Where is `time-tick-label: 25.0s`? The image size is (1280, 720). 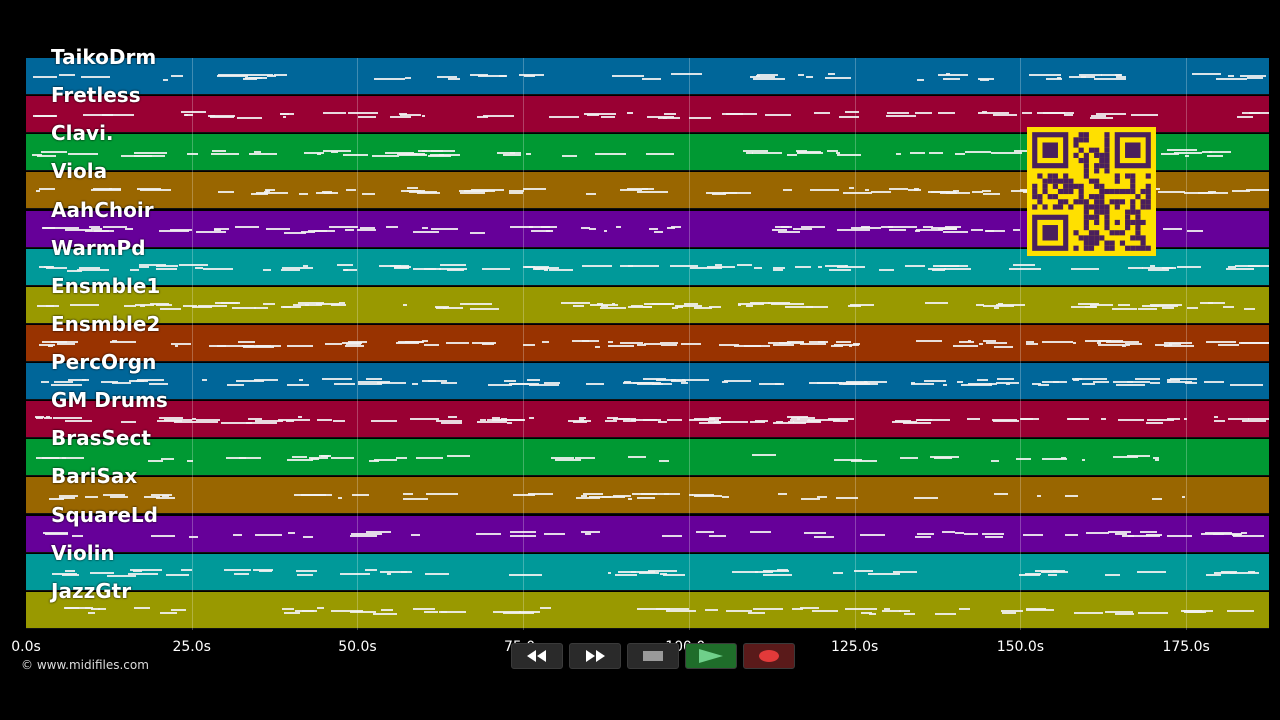
time-tick-label: 25.0s is located at coordinates (191, 647).